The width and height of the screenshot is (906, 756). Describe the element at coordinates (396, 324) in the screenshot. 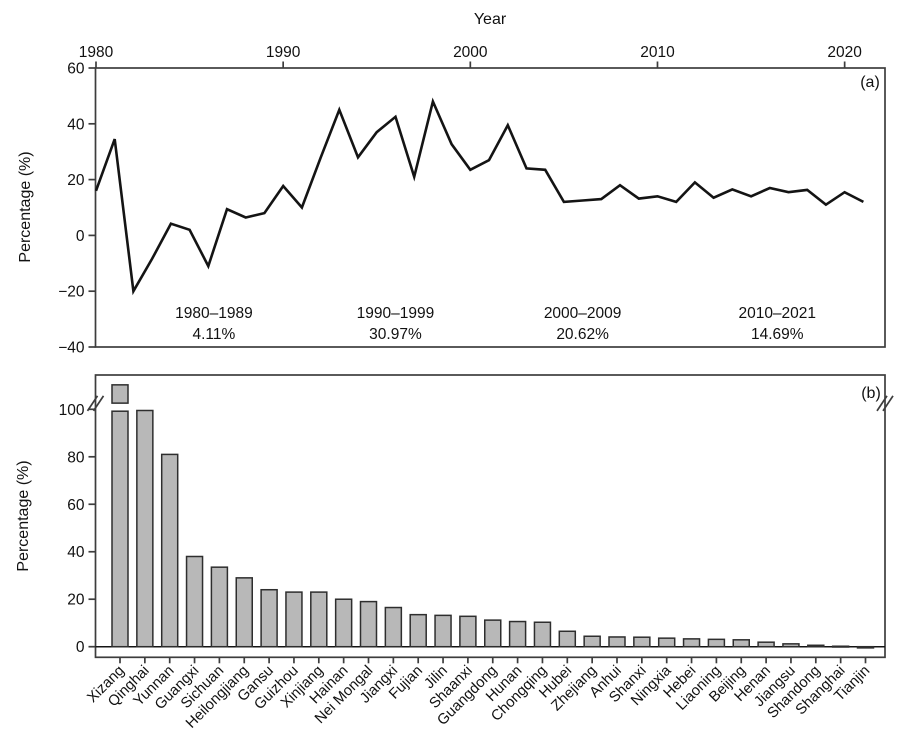

I see `decade-annotation: 1990–1999 30.97%` at that location.